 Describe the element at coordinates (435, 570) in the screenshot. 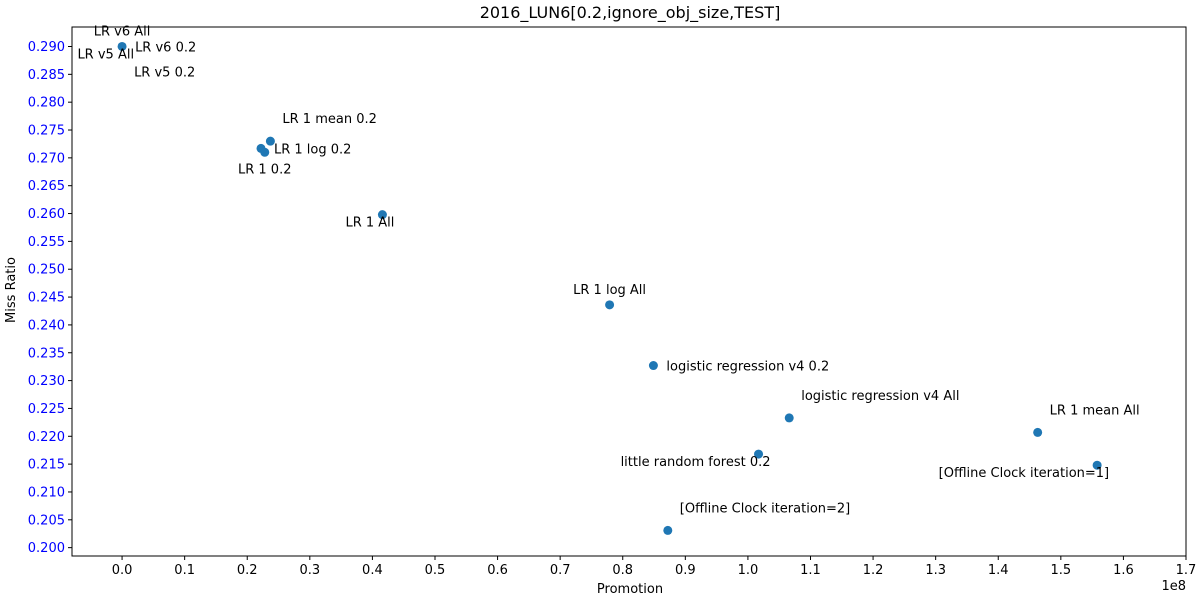

I see `x-tick-label: 0.5` at that location.